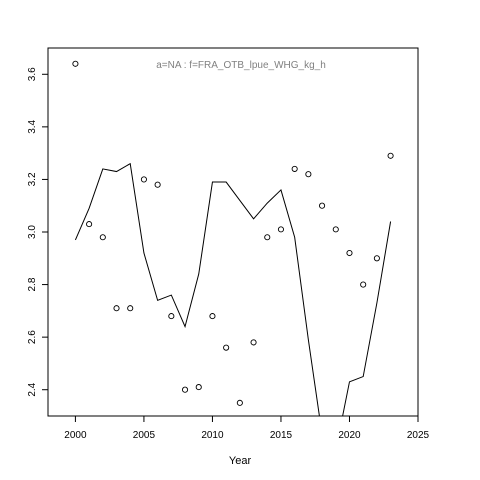  What do you see at coordinates (247, 428) in the screenshot?
I see `x-axis: 2000 2005 2010 2015 2020 2025` at bounding box center [247, 428].